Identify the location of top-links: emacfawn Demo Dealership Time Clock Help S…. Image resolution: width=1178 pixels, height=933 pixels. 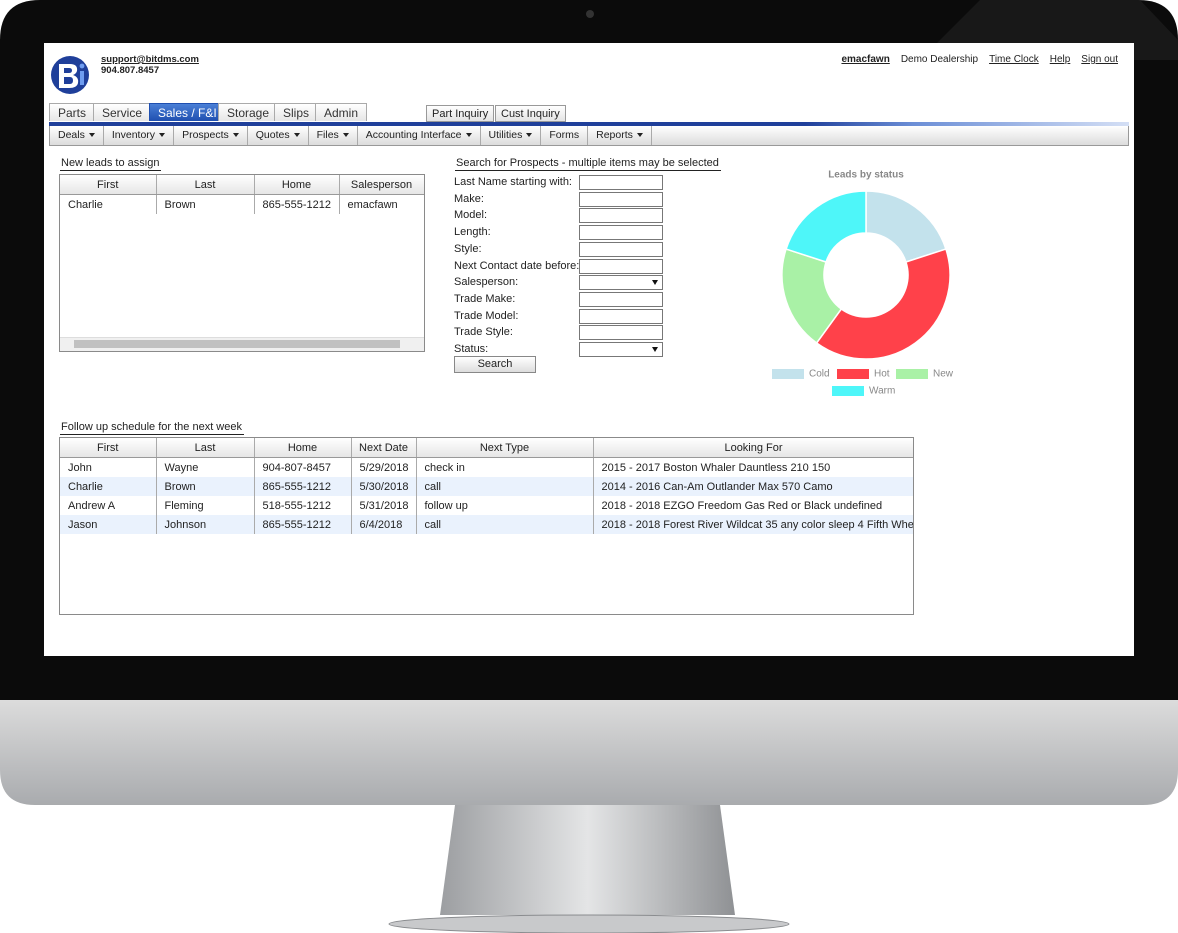
(979, 59).